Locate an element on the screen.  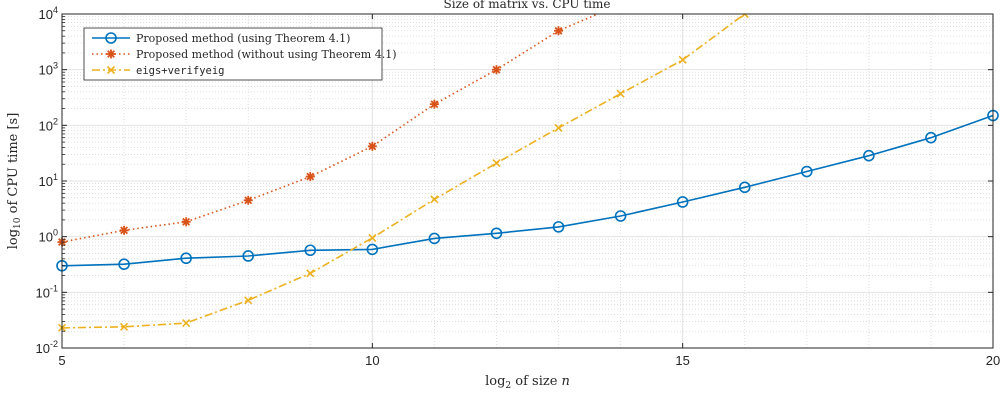
chart-title: Size of matrix vs. CPU time is located at coordinates (527, 5).